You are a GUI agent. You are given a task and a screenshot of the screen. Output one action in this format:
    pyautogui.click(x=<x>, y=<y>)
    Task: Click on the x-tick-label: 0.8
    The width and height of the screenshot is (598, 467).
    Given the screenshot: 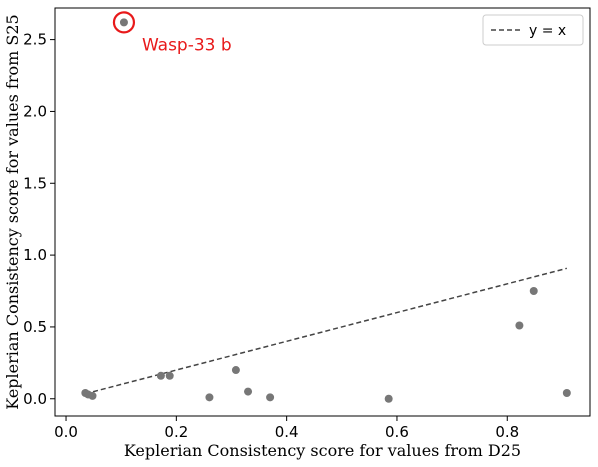 What is the action you would take?
    pyautogui.click(x=507, y=432)
    